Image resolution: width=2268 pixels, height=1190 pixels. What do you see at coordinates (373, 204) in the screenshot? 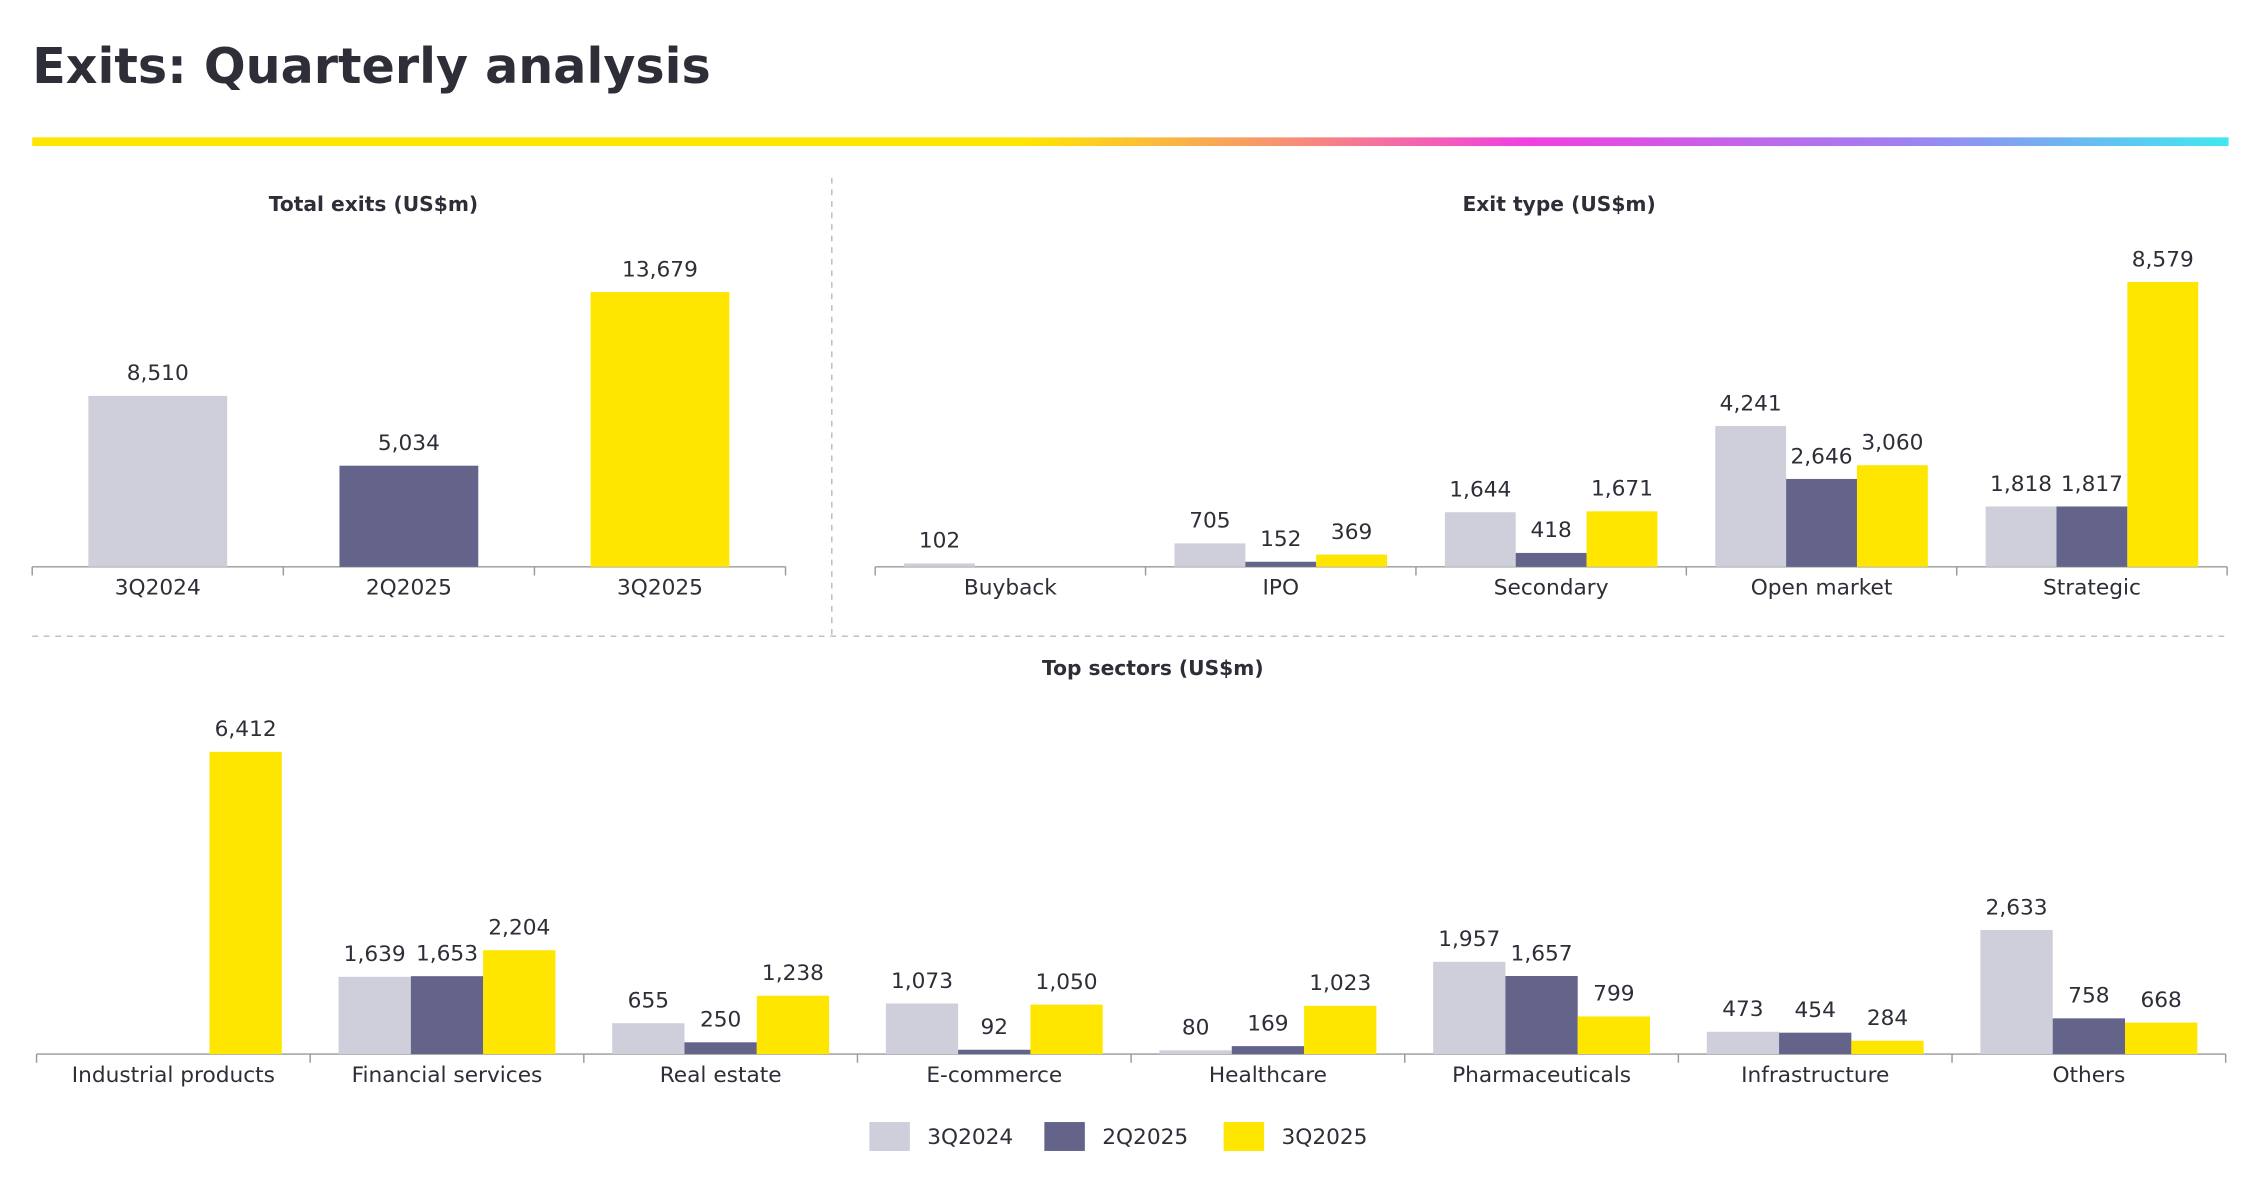
I see `chart-title: Total exits (US$m)` at bounding box center [373, 204].